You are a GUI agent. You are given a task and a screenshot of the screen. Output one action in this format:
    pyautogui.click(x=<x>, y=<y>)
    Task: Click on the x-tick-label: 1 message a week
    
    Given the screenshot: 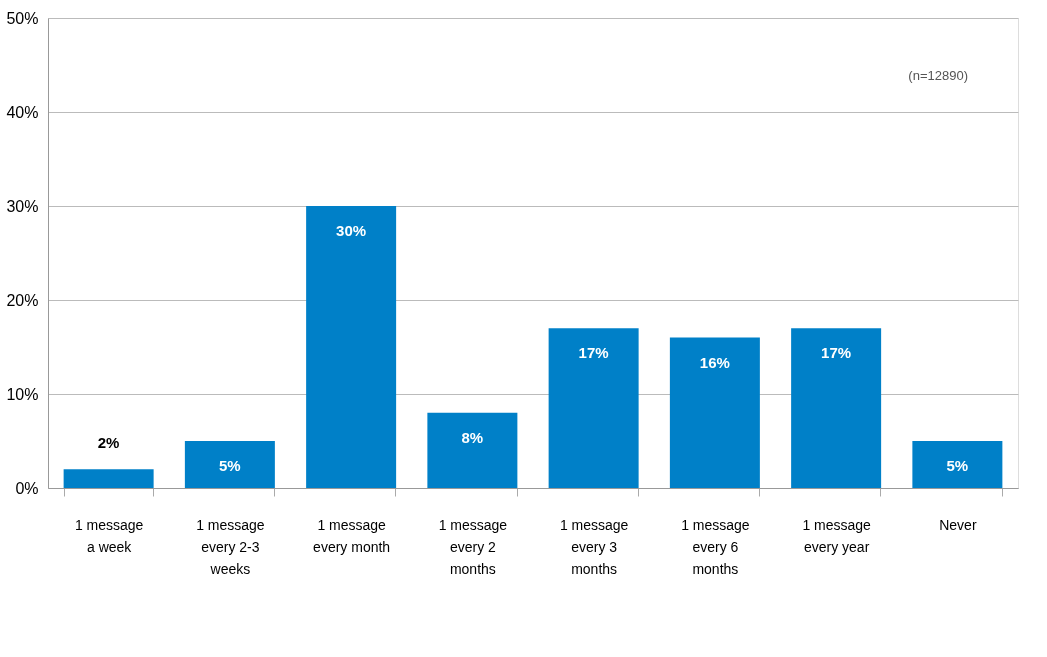 What is the action you would take?
    pyautogui.click(x=109, y=535)
    